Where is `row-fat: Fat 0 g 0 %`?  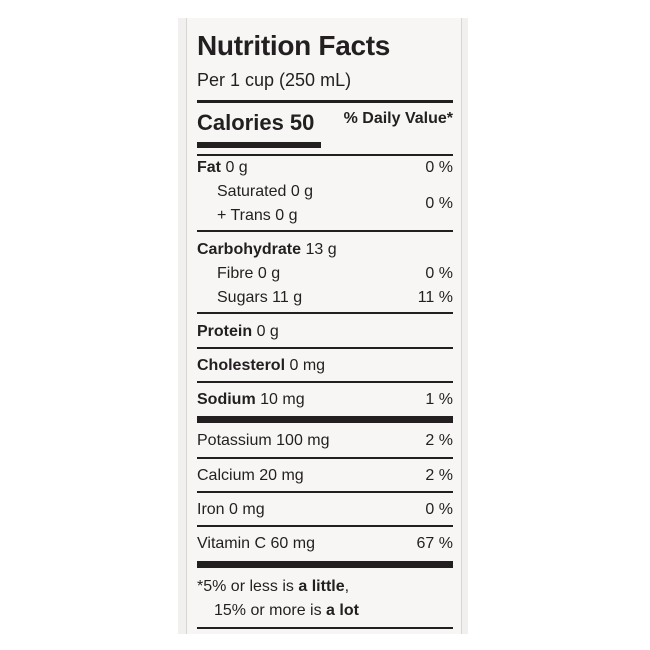
row-fat: Fat 0 g 0 % is located at coordinates (325, 168).